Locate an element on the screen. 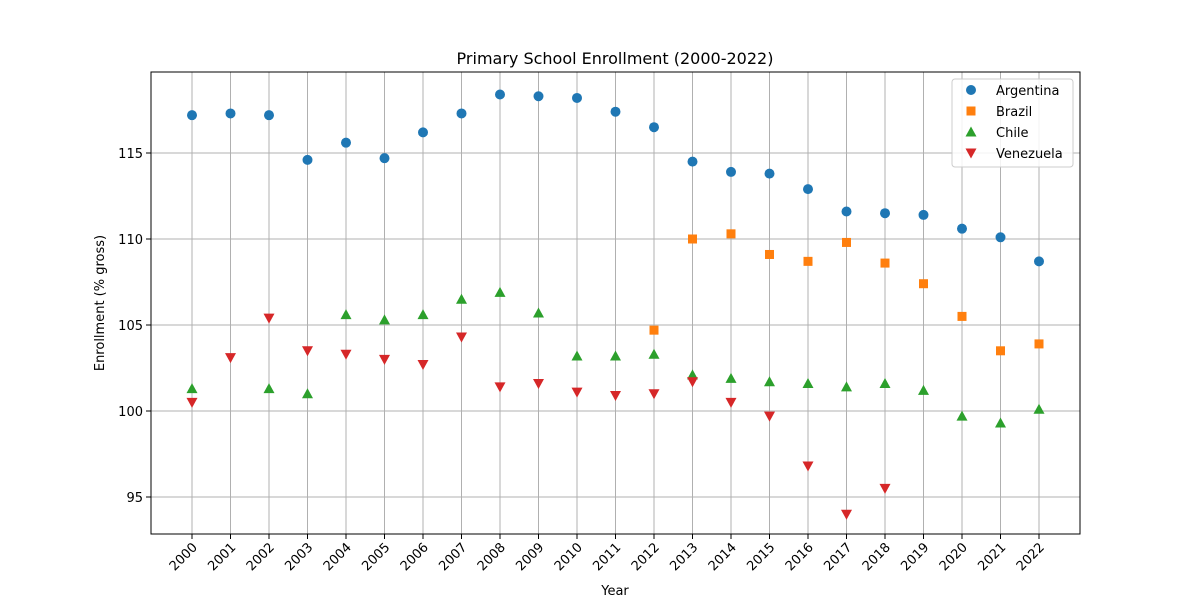 Image resolution: width=1200 pixels, height=600 pixels. x-tick-label: 2004 is located at coordinates (338, 557).